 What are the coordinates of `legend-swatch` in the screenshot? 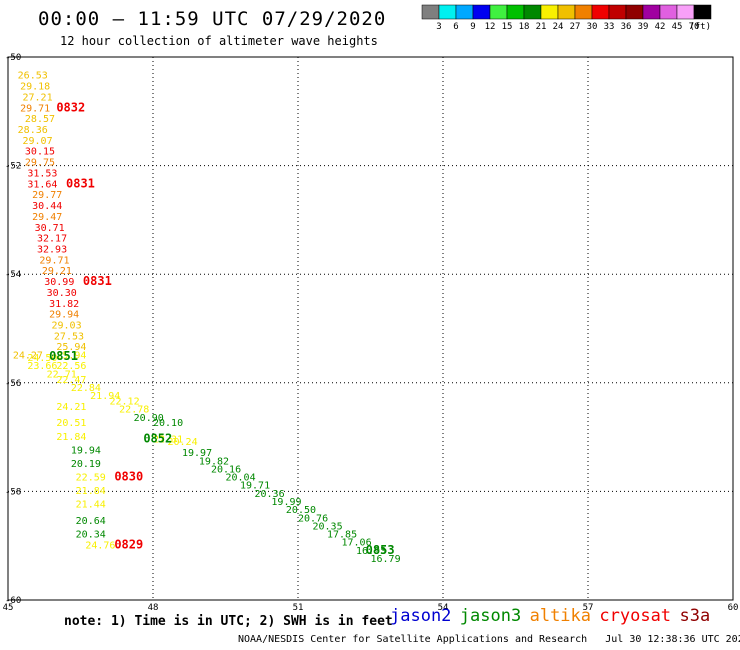 It's located at (702, 12).